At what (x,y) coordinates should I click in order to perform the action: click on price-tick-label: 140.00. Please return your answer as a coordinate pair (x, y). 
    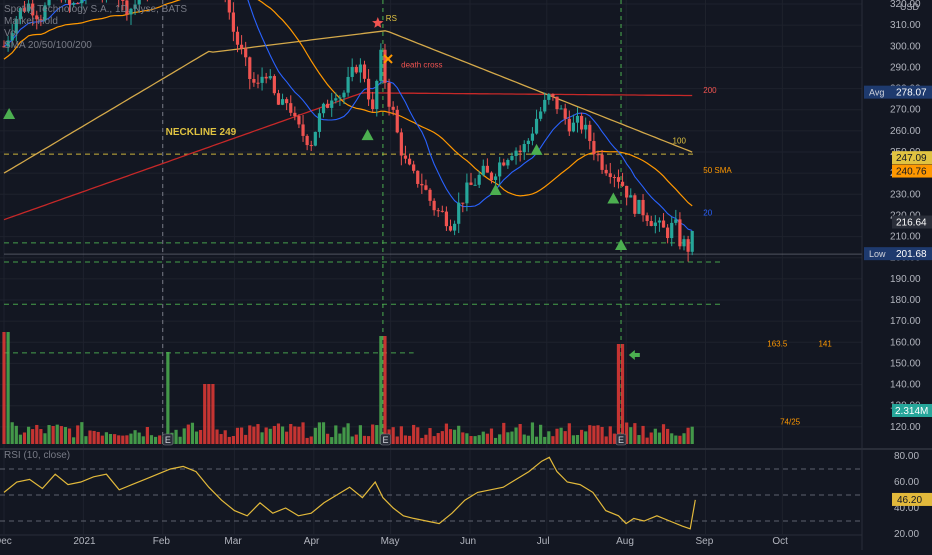
    Looking at the image, I should click on (905, 385).